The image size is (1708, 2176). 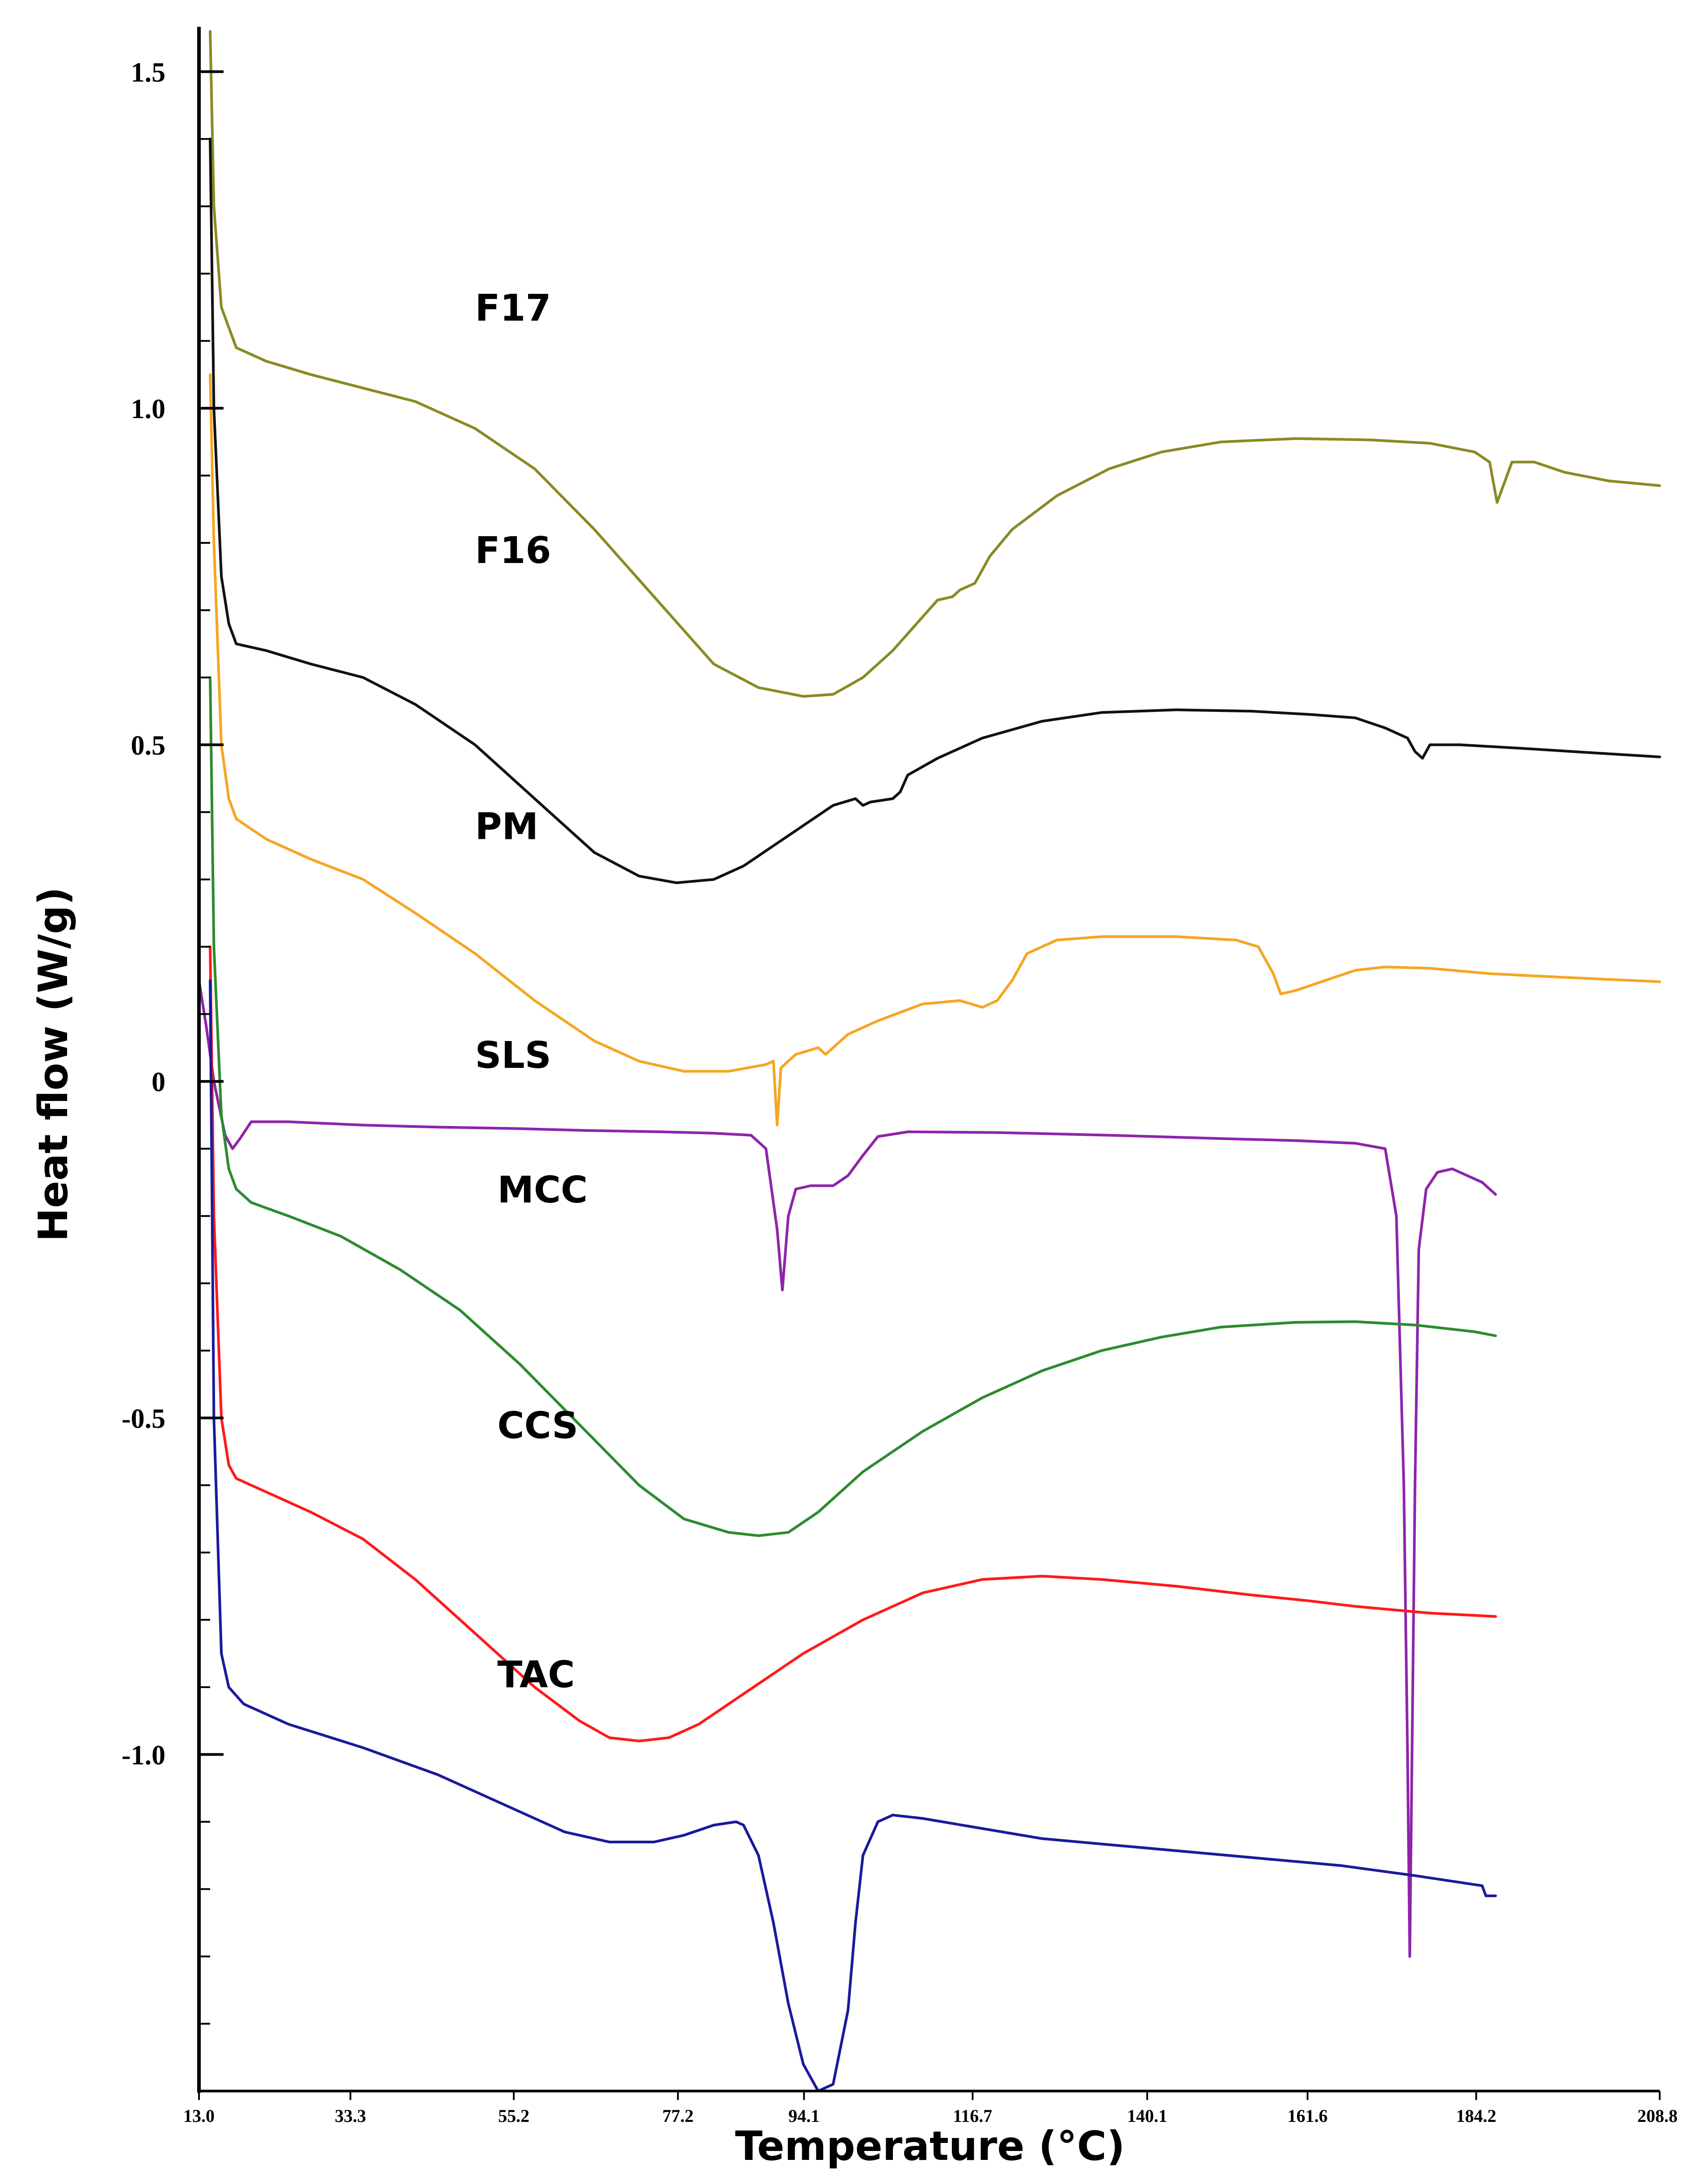 I want to click on x-tick-label: 94.1, so click(x=804, y=2116).